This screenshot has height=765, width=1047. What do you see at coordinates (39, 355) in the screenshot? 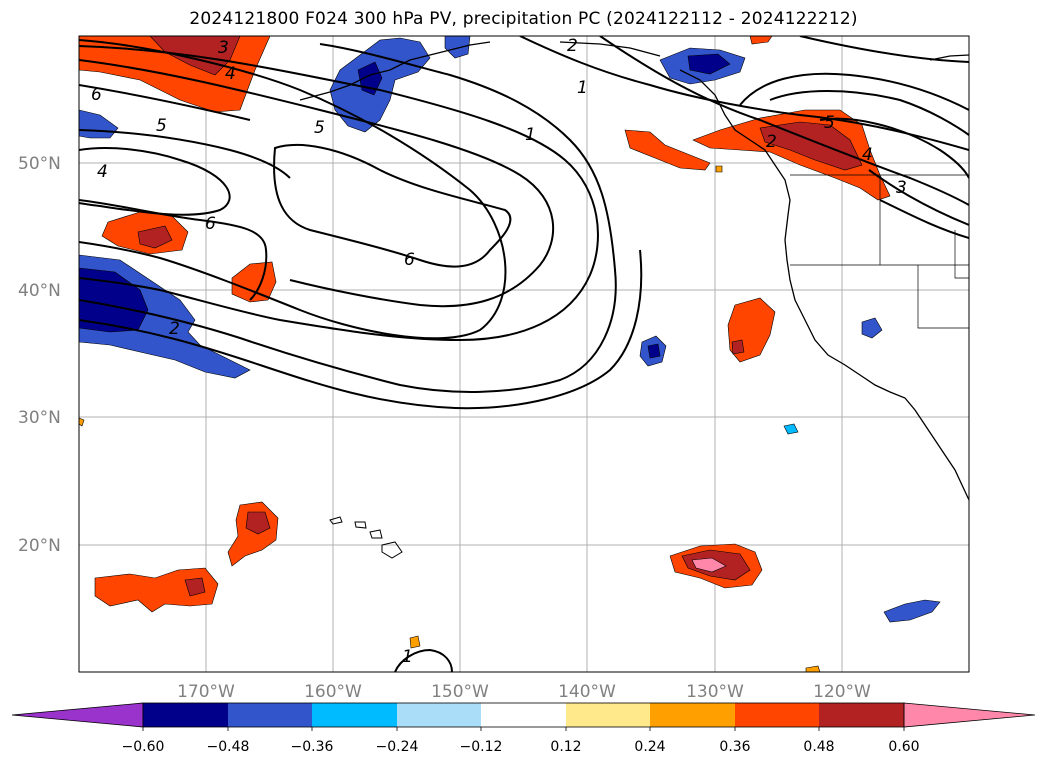
I see `latitude-labels: 50°N 40°N 30°N 20°N` at bounding box center [39, 355].